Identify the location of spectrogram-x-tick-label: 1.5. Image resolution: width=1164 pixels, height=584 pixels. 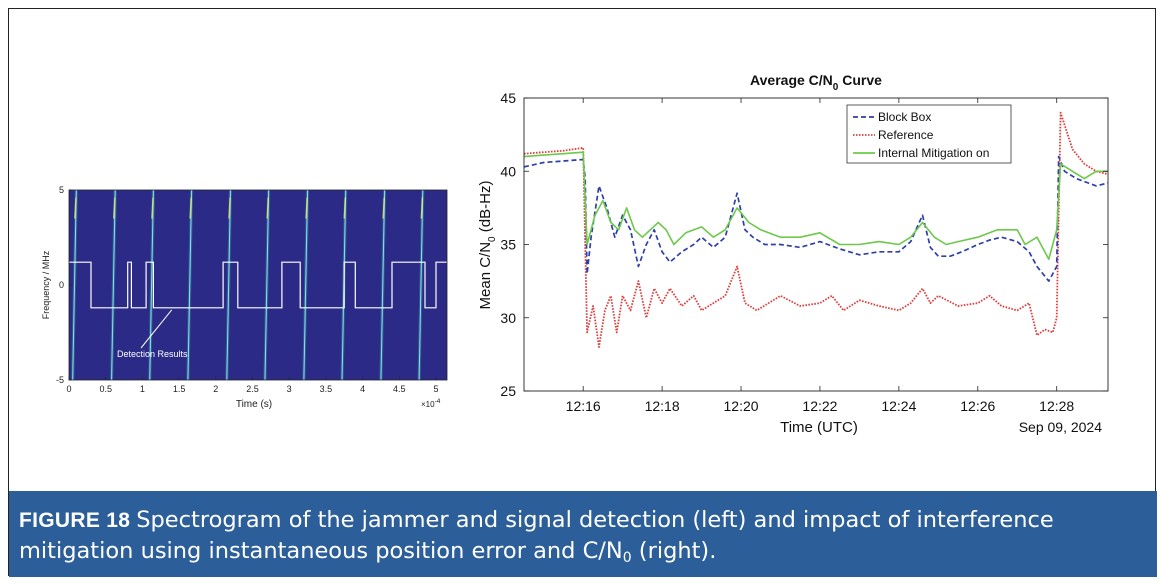
(179, 389).